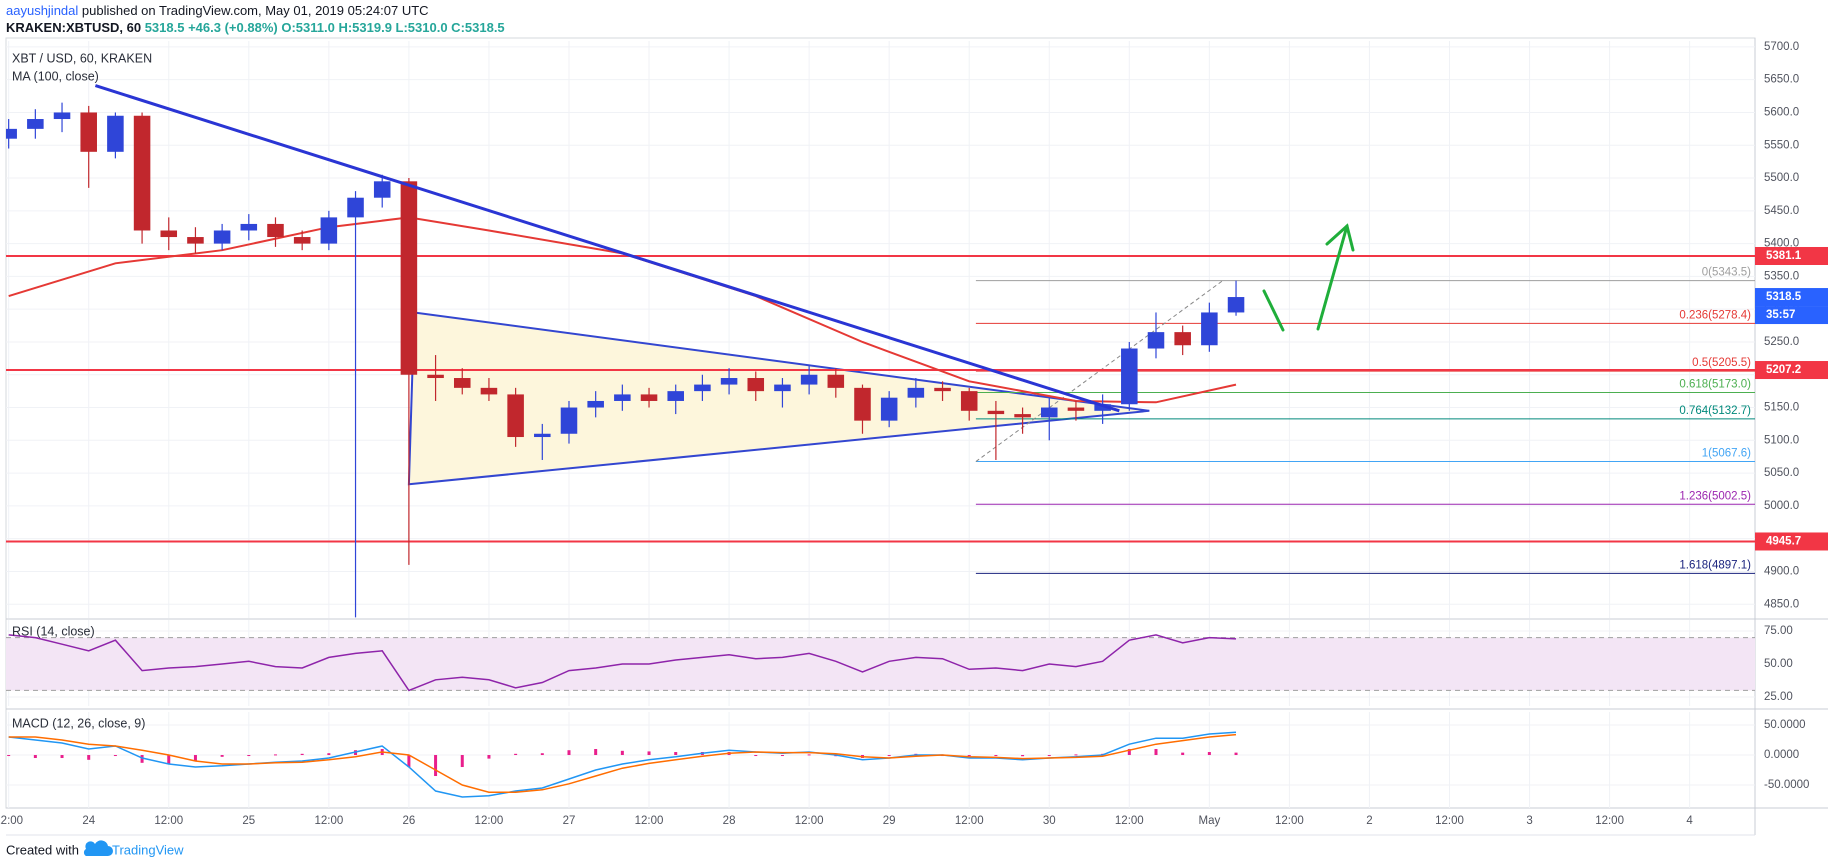  What do you see at coordinates (1781, 755) in the screenshot?
I see `y-tick-label: 0.0000` at bounding box center [1781, 755].